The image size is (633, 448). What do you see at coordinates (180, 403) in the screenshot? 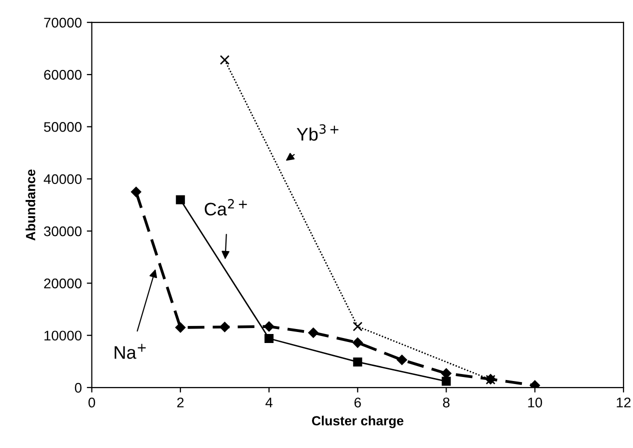
I see `x-tick-label: 2` at bounding box center [180, 403].